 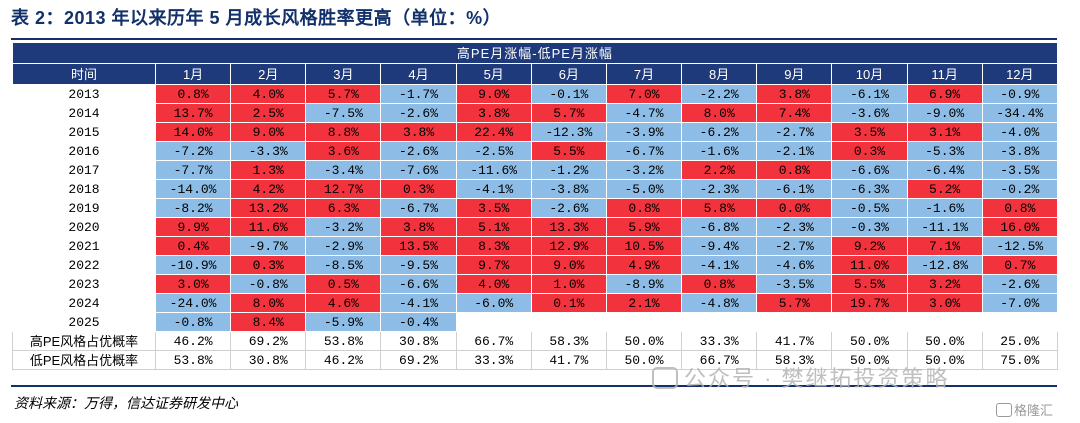 What do you see at coordinates (193, 132) in the screenshot?
I see `value-cell: 14.0%` at bounding box center [193, 132].